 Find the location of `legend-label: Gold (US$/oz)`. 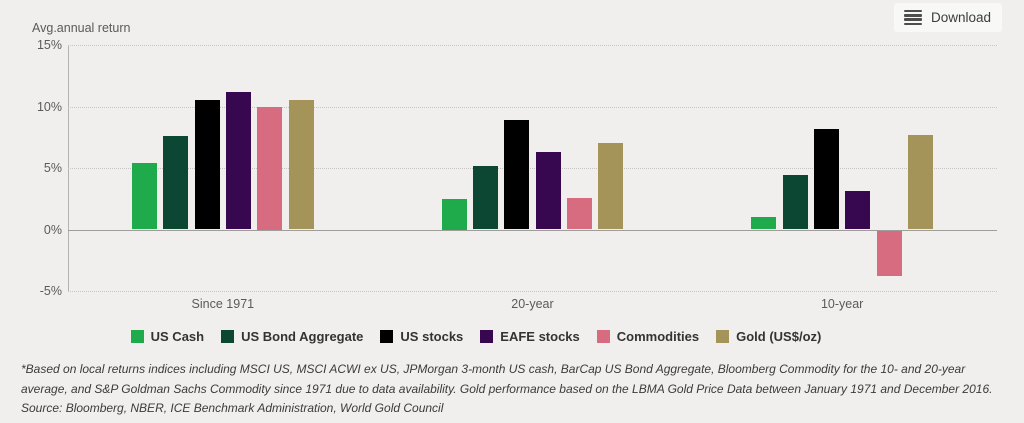

legend-label: Gold (US$/oz) is located at coordinates (779, 336).